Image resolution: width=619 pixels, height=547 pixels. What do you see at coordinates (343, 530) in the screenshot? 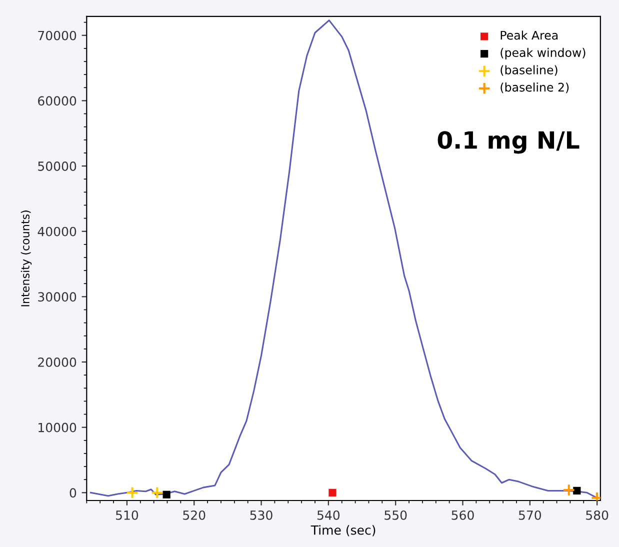
I see `x-axis-title: Time (sec)` at bounding box center [343, 530].